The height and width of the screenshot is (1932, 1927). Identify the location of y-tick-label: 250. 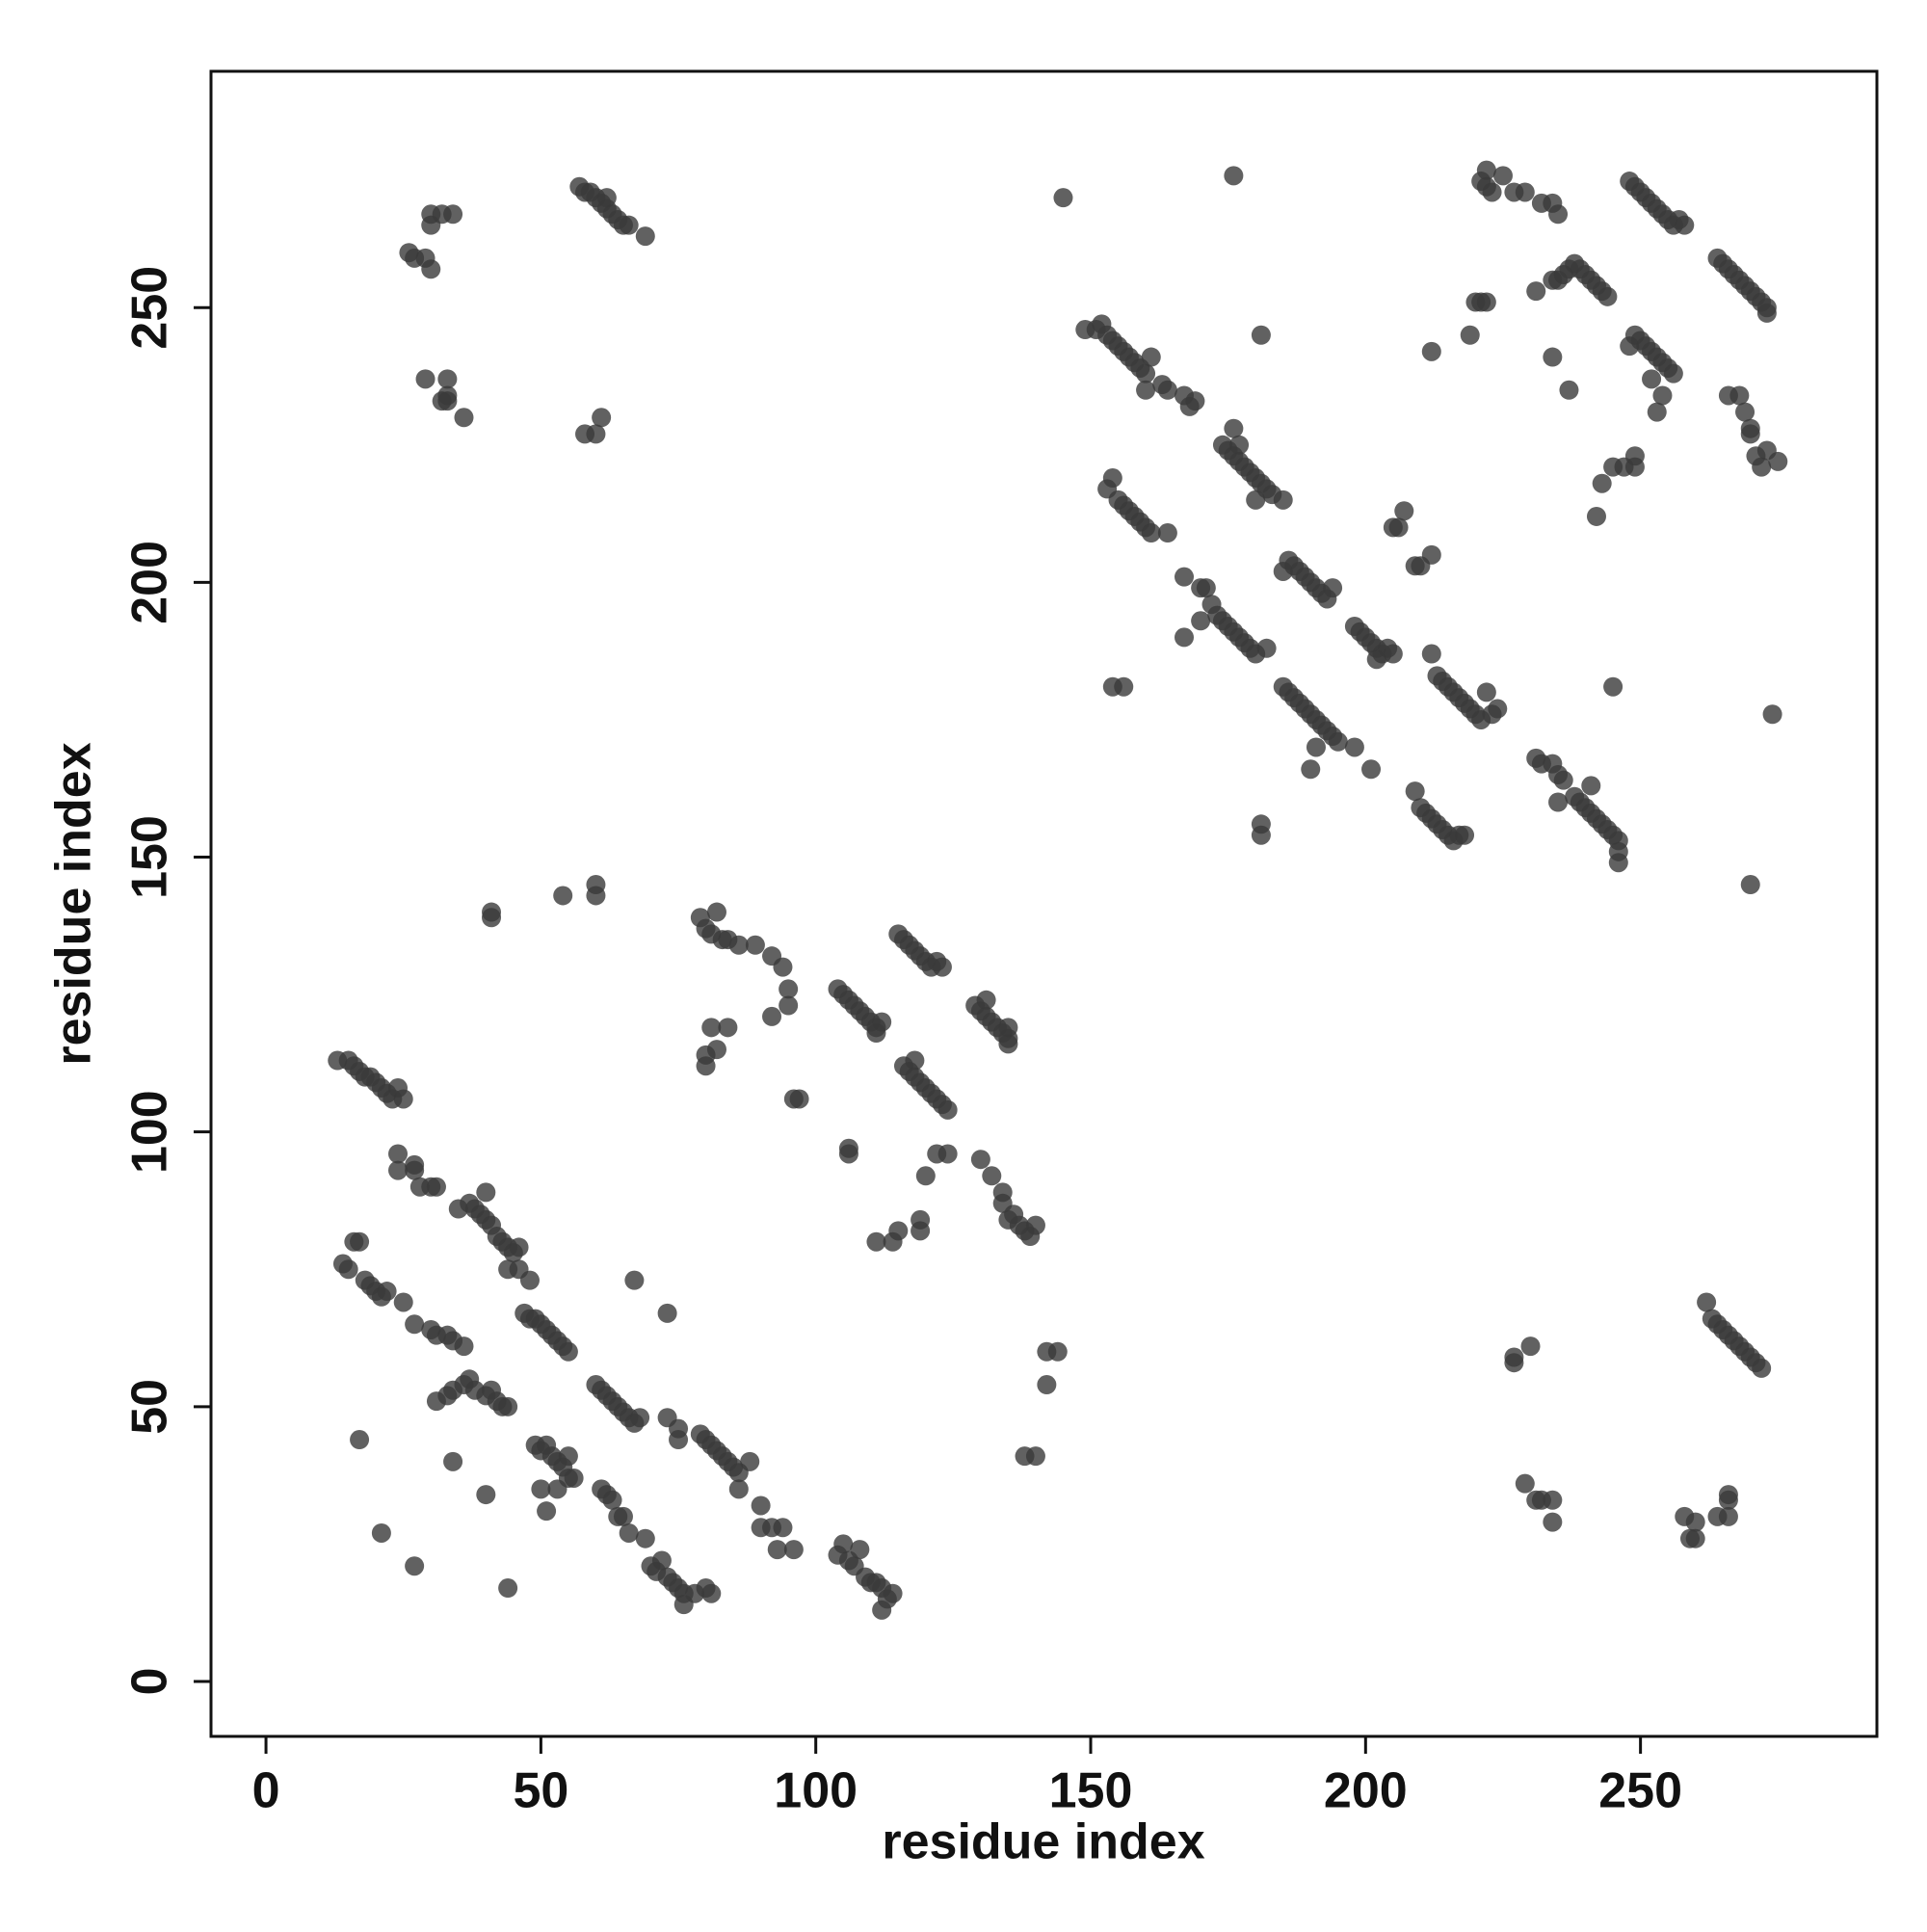
(150, 308).